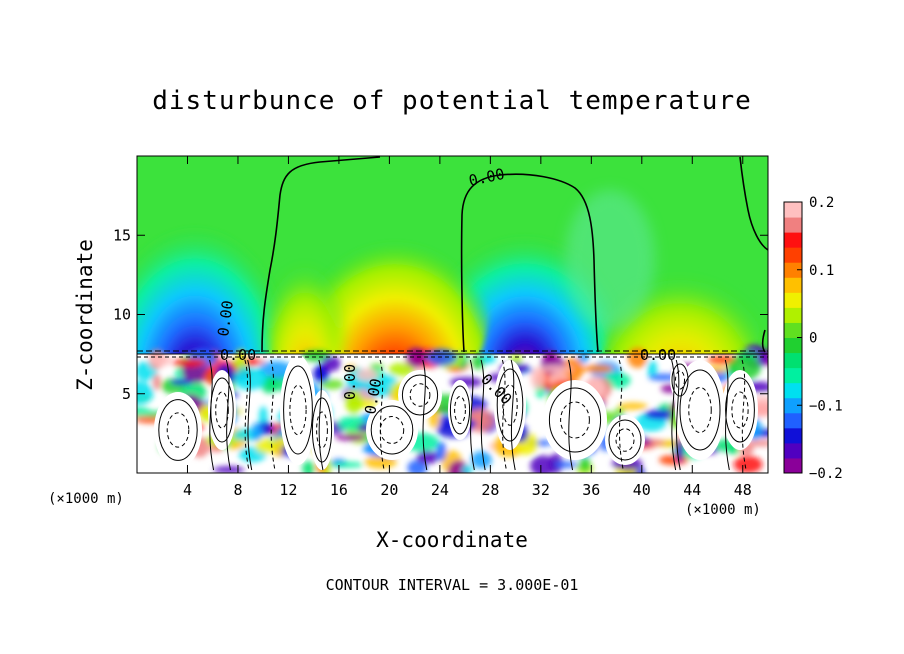 The image size is (904, 654). Describe the element at coordinates (821, 203) in the screenshot. I see `colorbar-tick-label: 0.2` at that location.